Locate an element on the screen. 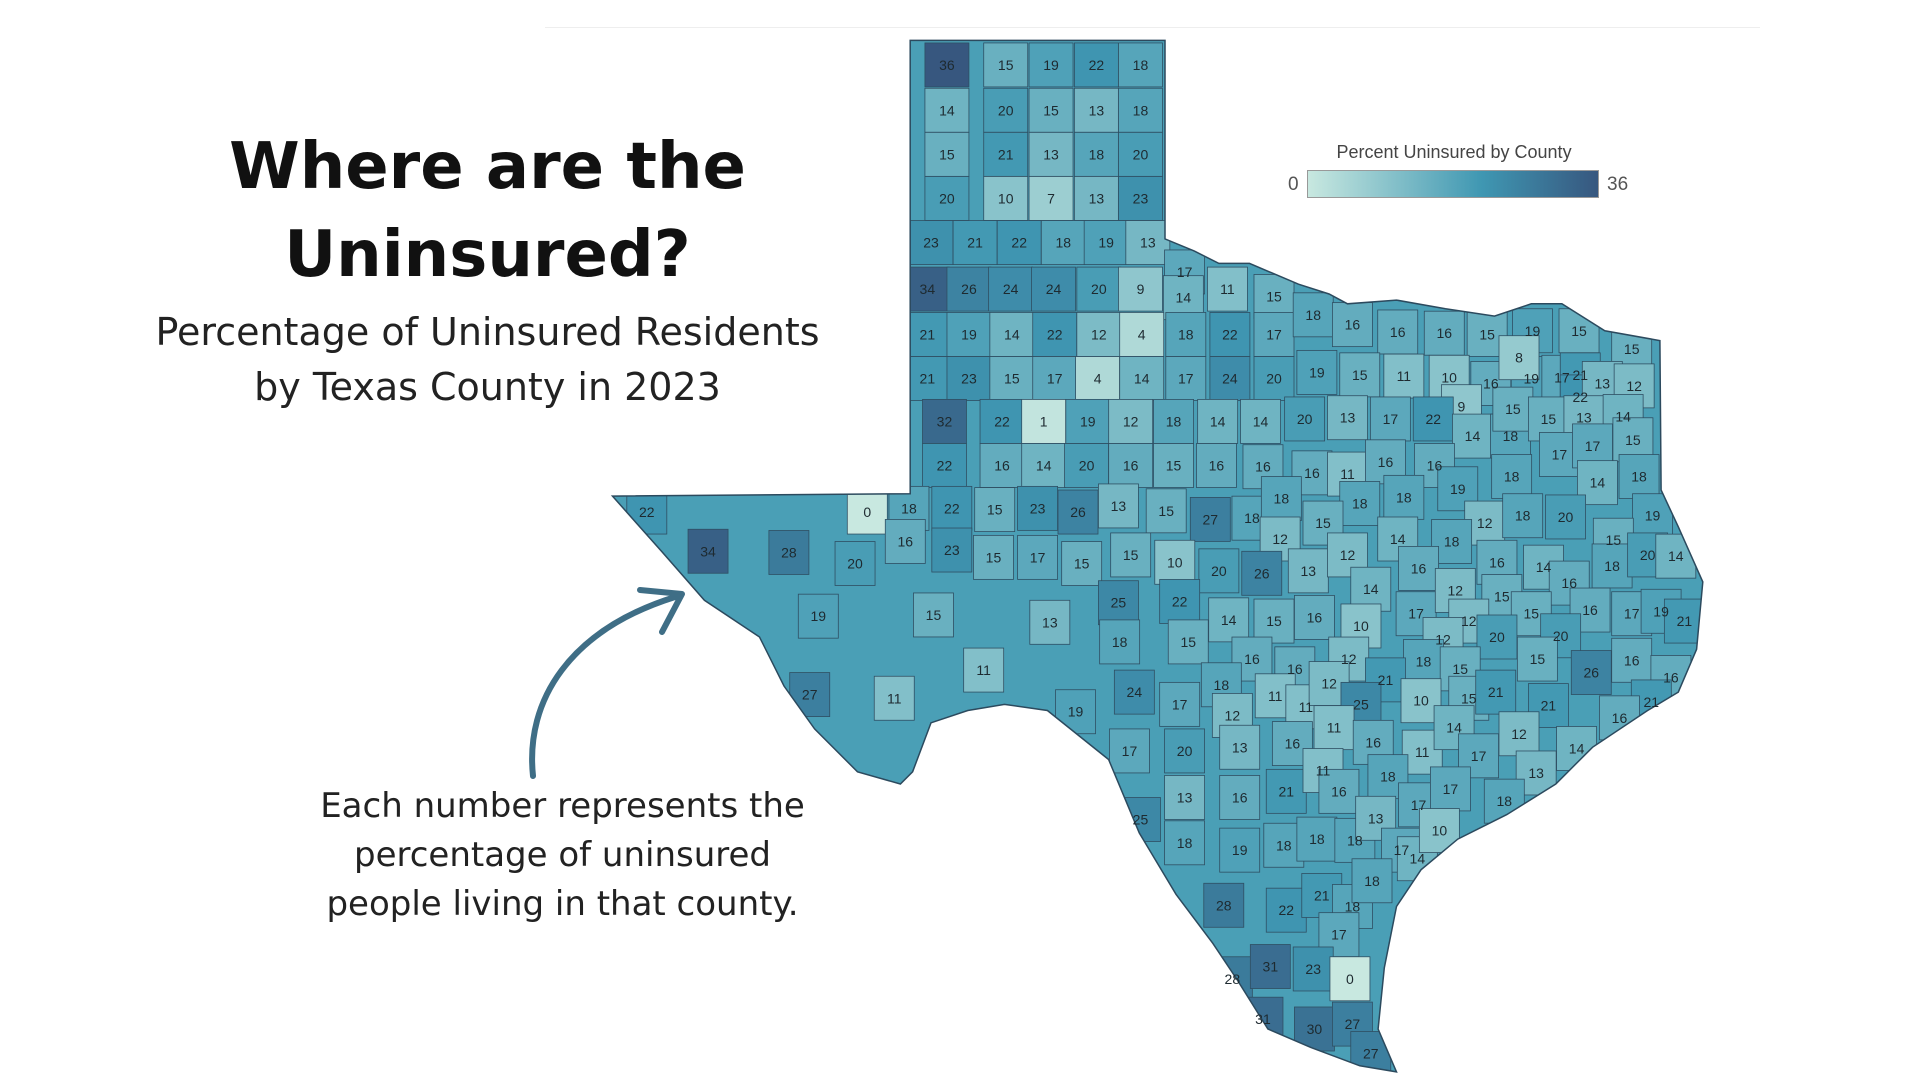 This screenshot has width=1920, height=1080. county-value-label: 32 is located at coordinates (945, 421).